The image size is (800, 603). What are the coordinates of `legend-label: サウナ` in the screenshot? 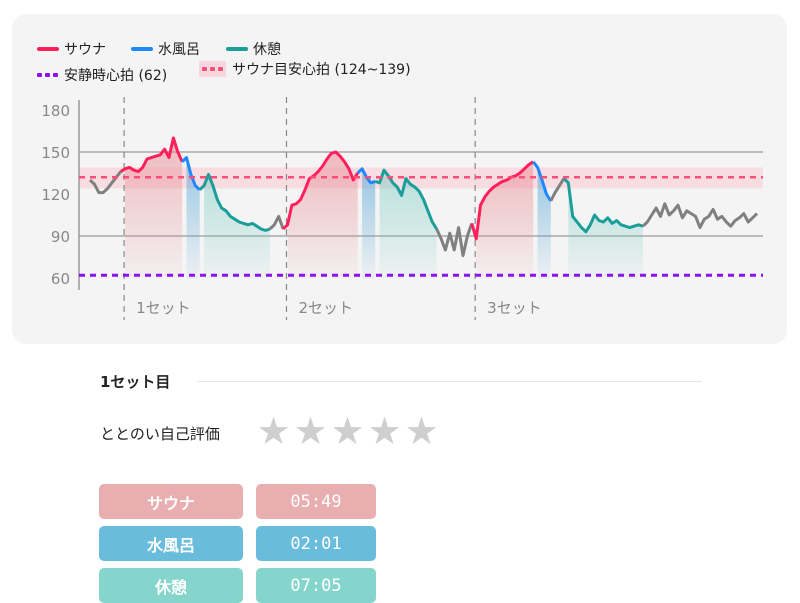 It's located at (85, 50).